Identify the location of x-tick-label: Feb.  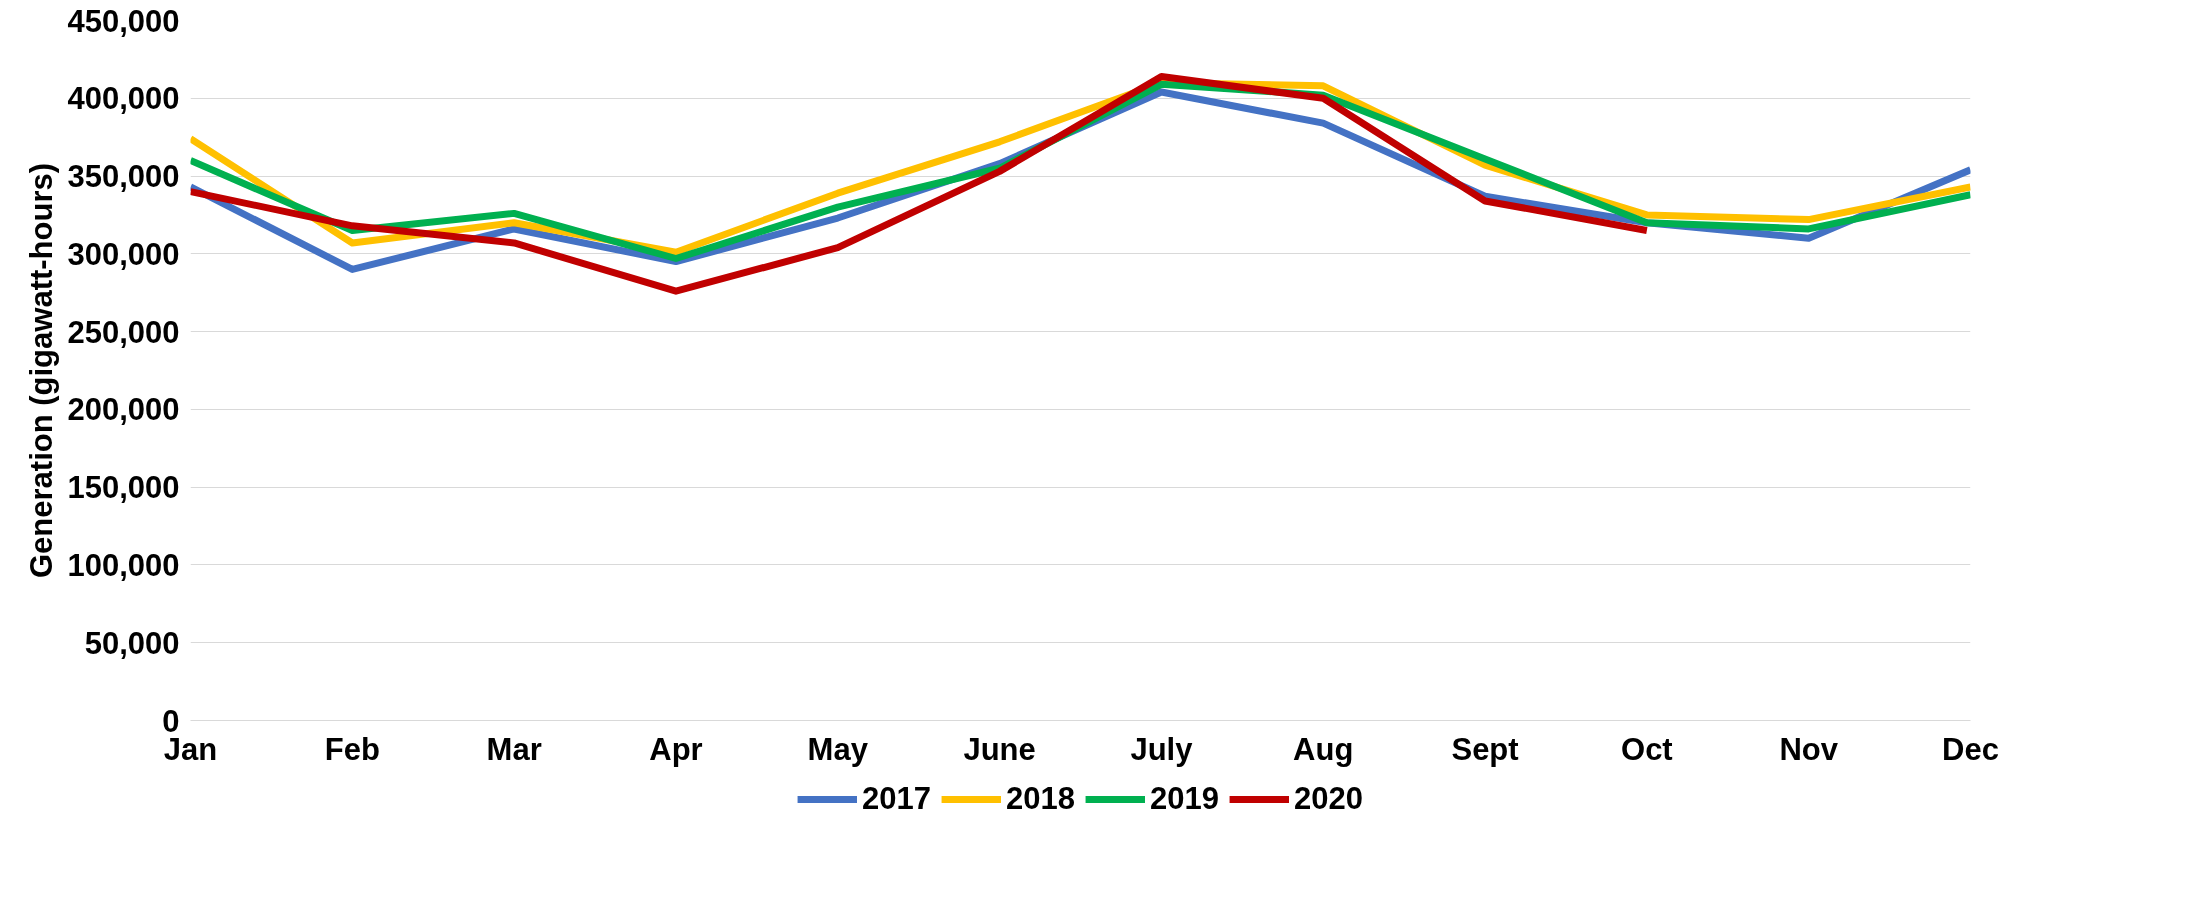
(352, 749).